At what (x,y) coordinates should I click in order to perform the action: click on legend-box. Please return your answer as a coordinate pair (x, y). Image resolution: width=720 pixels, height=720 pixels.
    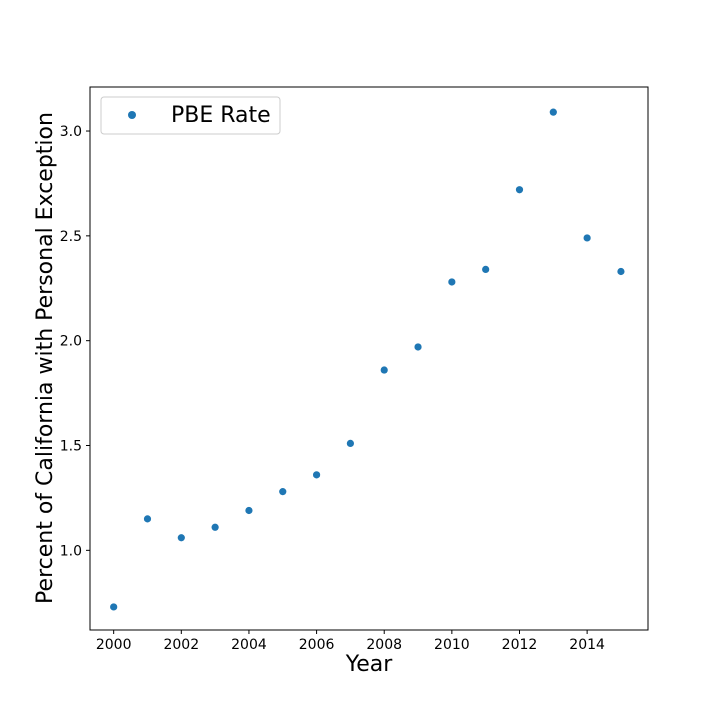
    Looking at the image, I should click on (190, 115).